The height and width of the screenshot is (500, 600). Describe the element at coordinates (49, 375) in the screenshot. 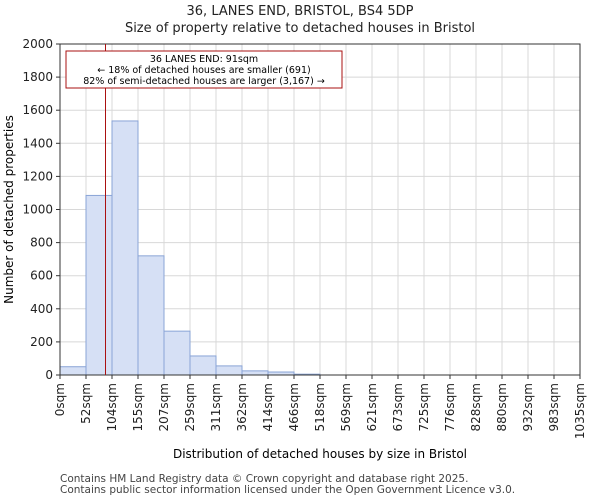

I see `y-tick-label-0: 0` at that location.